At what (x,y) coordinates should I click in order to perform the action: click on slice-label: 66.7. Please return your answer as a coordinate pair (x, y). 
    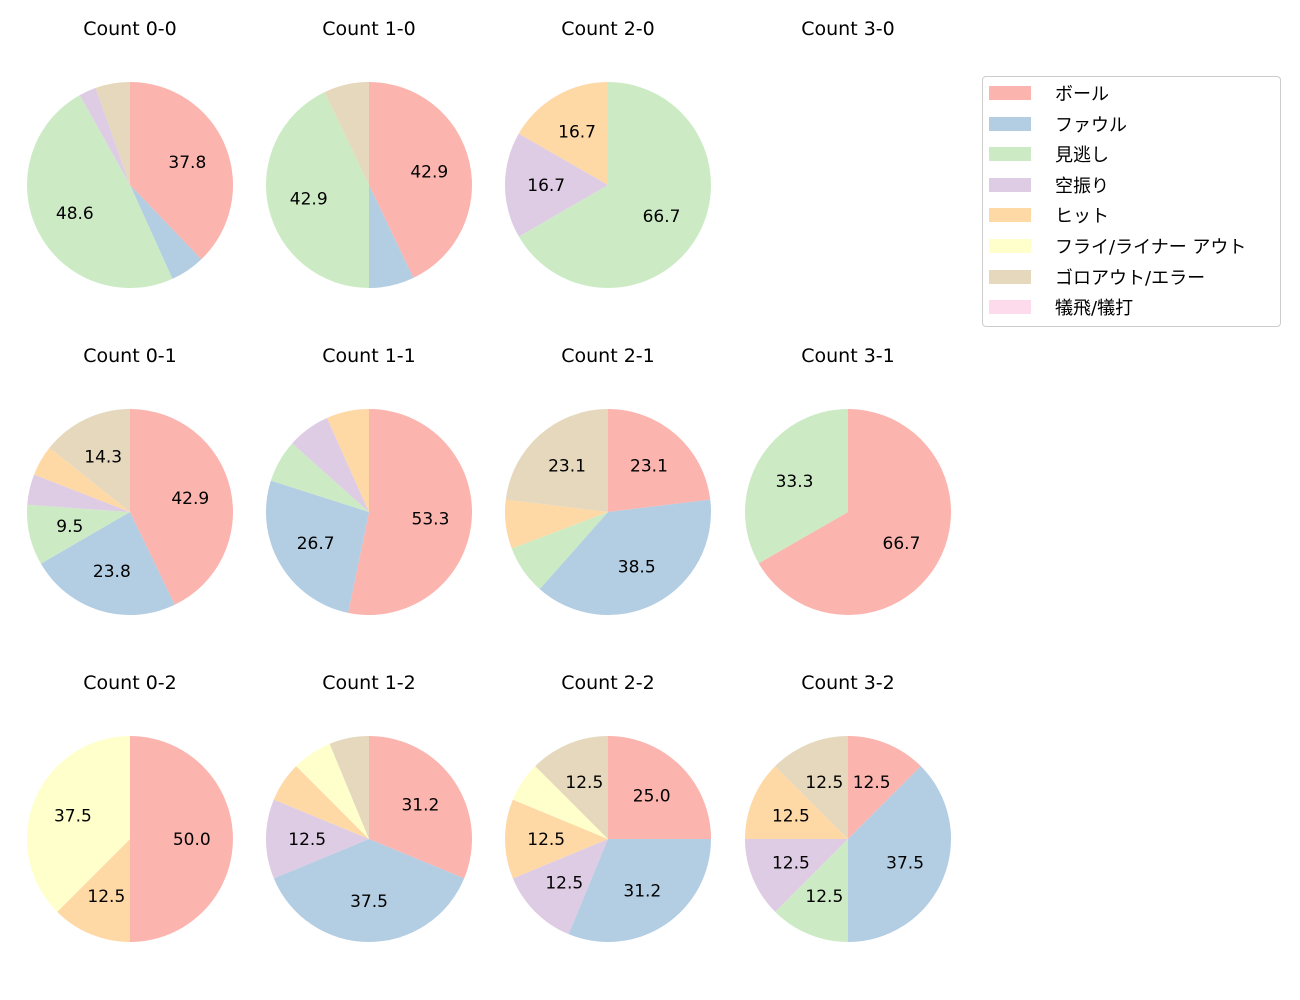
    Looking at the image, I should click on (662, 217).